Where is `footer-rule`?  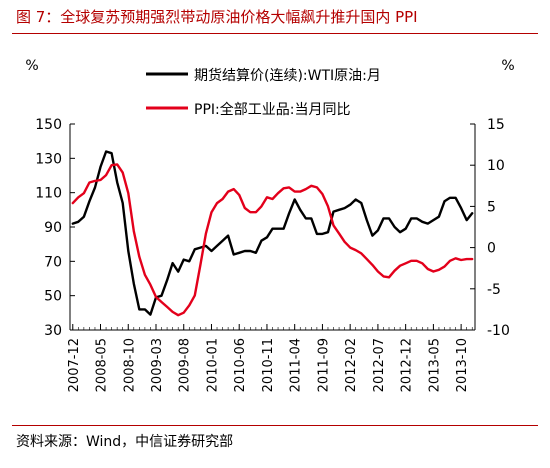 footer-rule is located at coordinates (275, 425).